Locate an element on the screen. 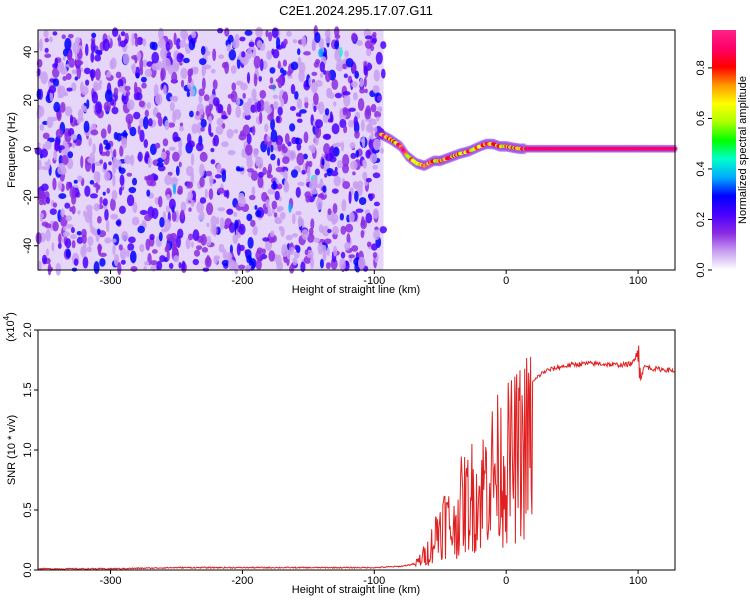 Image resolution: width=750 pixels, height=600 pixels. y-tick-label: -40 is located at coordinates (28, 246).